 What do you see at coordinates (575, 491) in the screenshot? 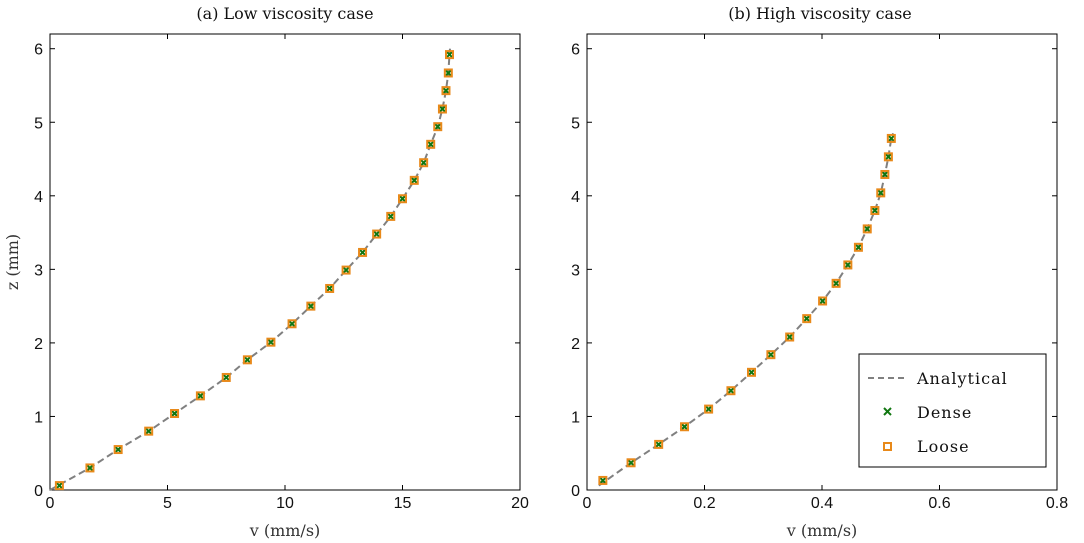
I see `y-tick-label: 0` at bounding box center [575, 491].